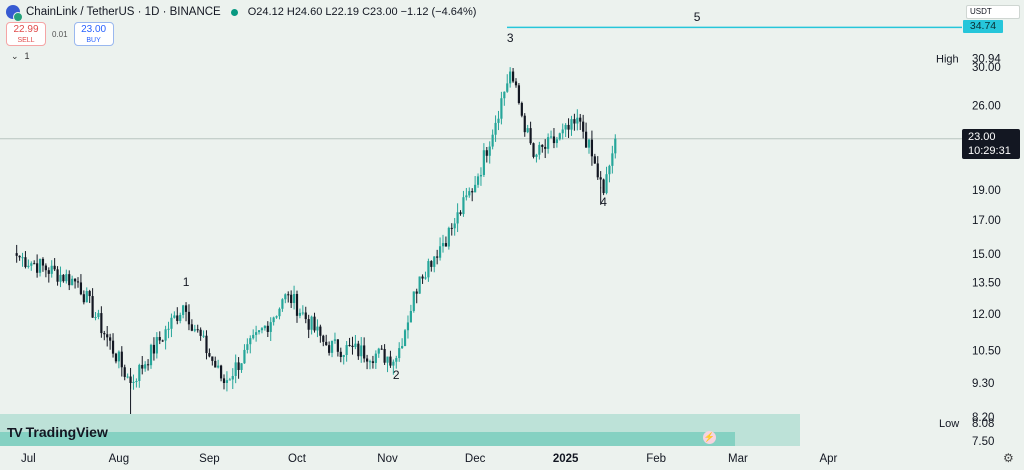 This screenshot has width=1024, height=470. What do you see at coordinates (986, 60) in the screenshot?
I see `high-value: 30.94` at bounding box center [986, 60].